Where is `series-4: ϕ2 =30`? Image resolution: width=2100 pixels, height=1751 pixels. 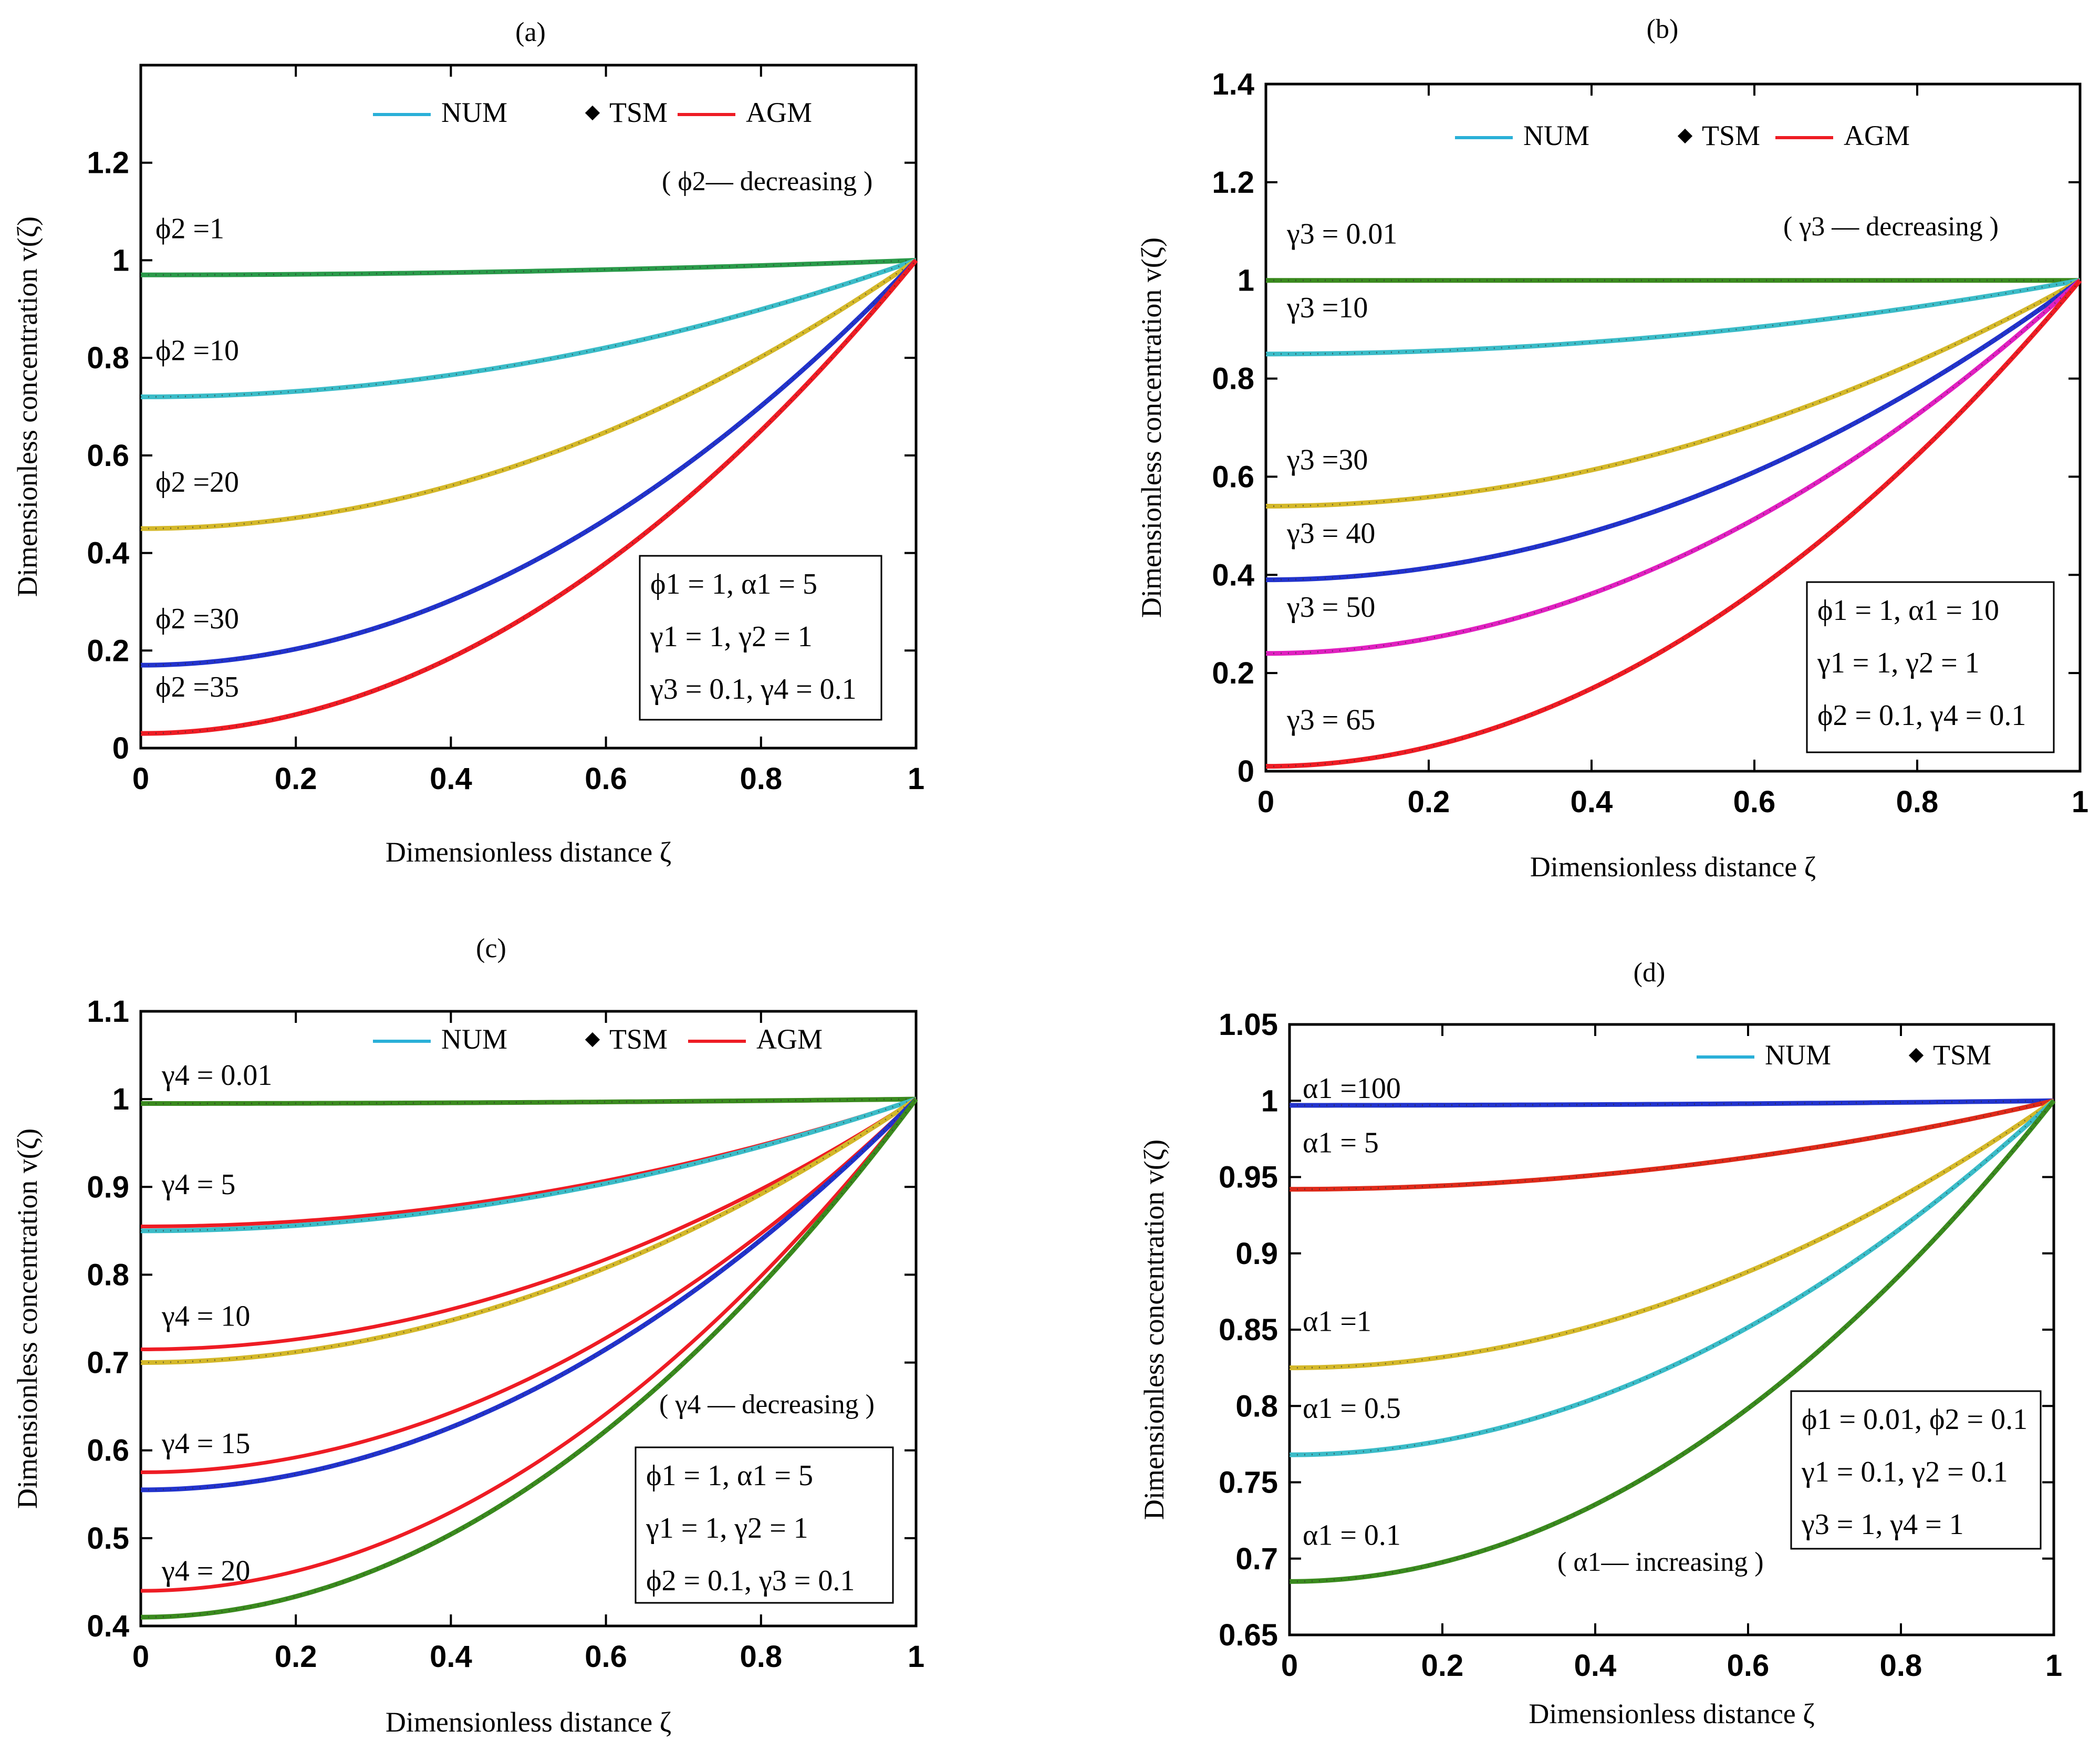
series-4: ϕ2 =30 is located at coordinates (529, 463).